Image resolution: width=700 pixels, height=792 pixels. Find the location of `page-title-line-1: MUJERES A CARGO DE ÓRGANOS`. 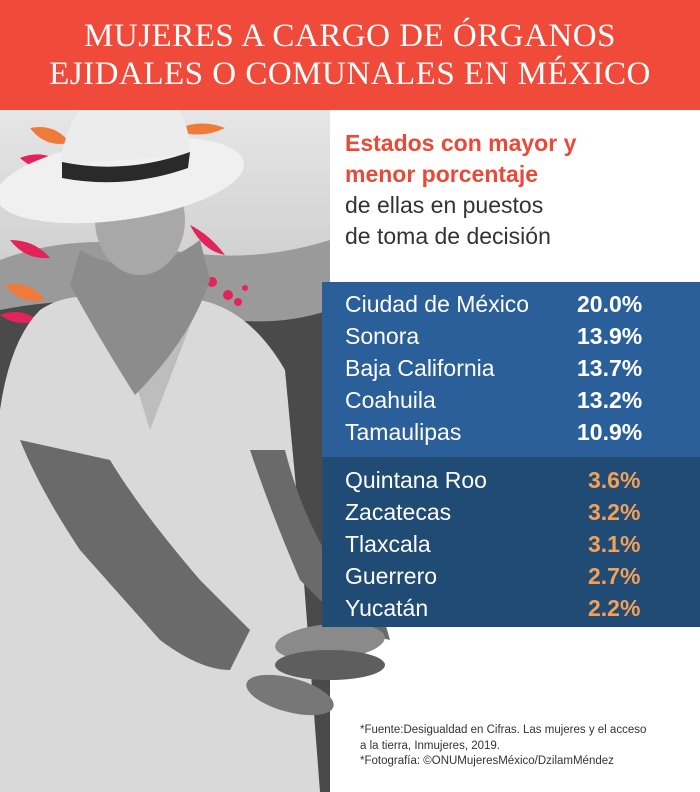

page-title-line-1: MUJERES A CARGO DE ÓRGANOS is located at coordinates (350, 36).